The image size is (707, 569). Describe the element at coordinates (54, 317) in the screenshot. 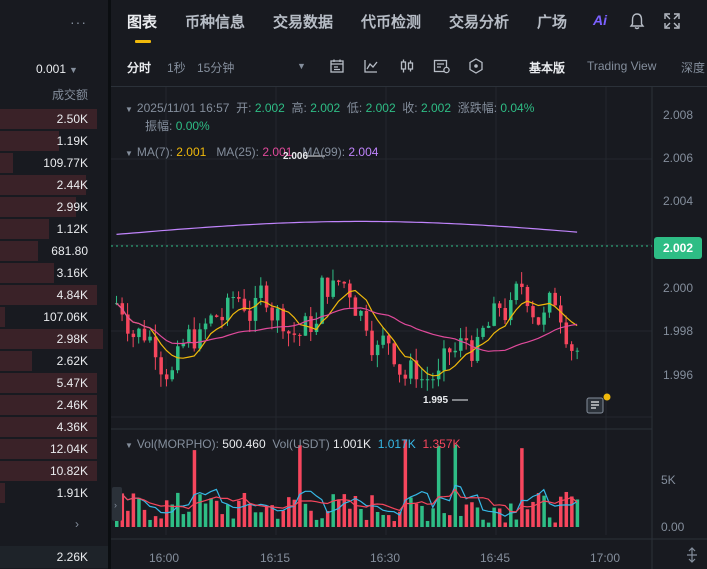

I see `orderbook-row: 107.06K` at that location.